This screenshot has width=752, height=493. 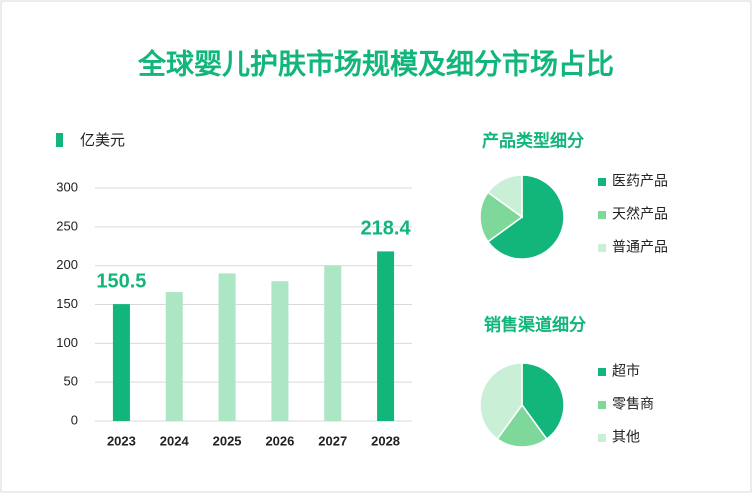 What do you see at coordinates (633, 404) in the screenshot?
I see `legend-label: 零售商` at bounding box center [633, 404].